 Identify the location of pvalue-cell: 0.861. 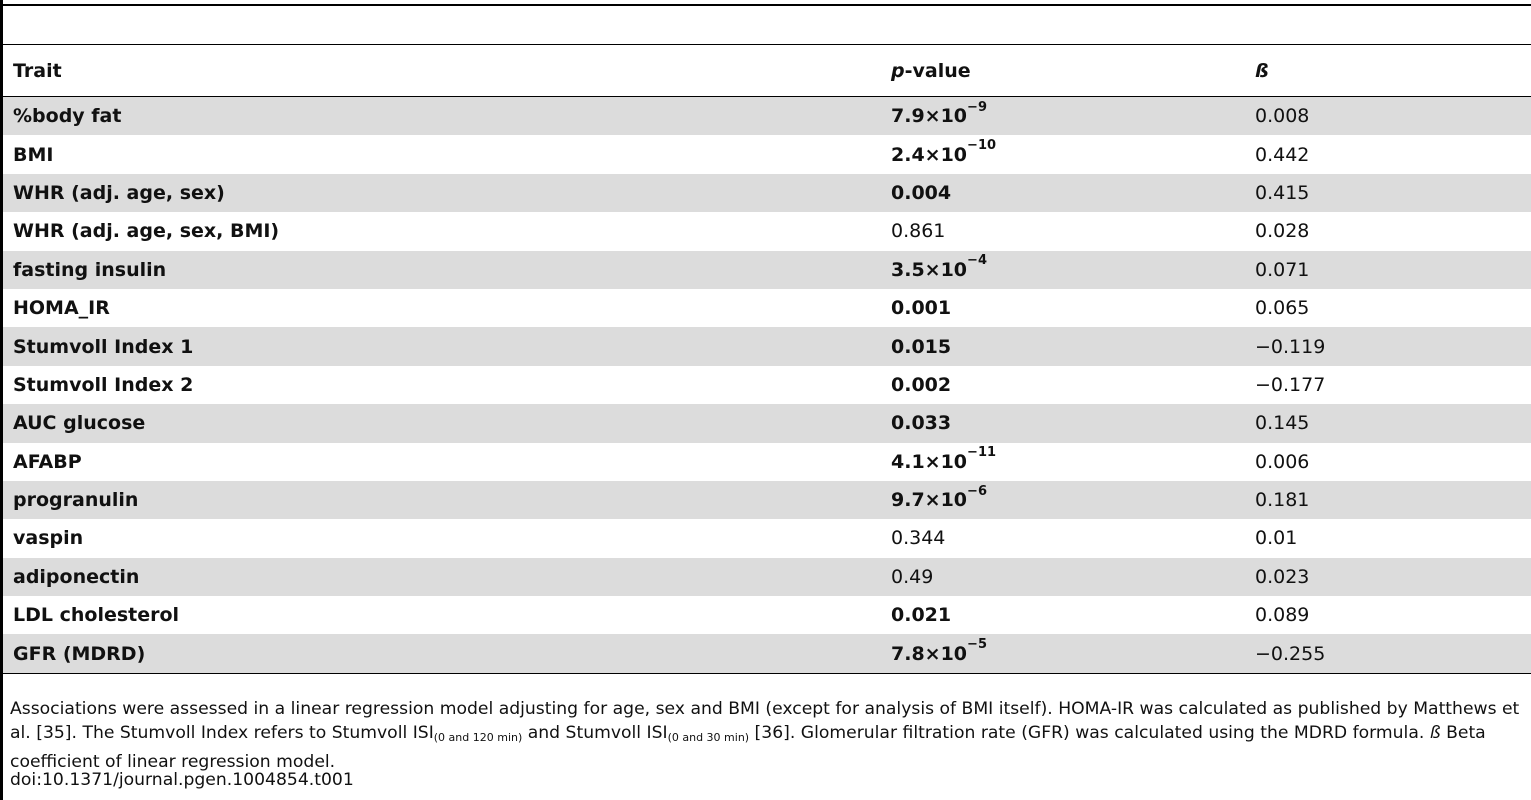
(918, 231).